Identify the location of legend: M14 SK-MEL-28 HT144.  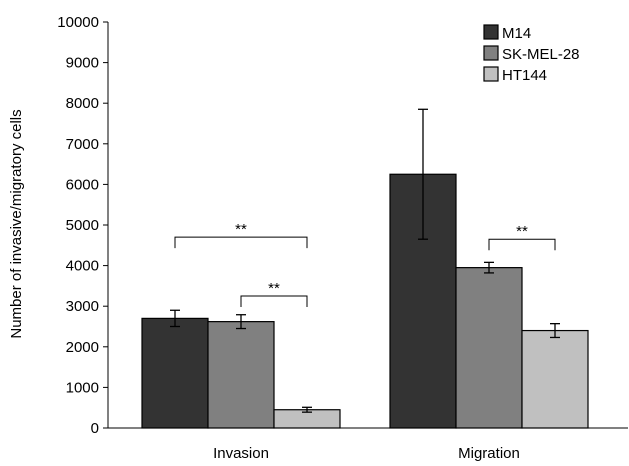
(531, 54).